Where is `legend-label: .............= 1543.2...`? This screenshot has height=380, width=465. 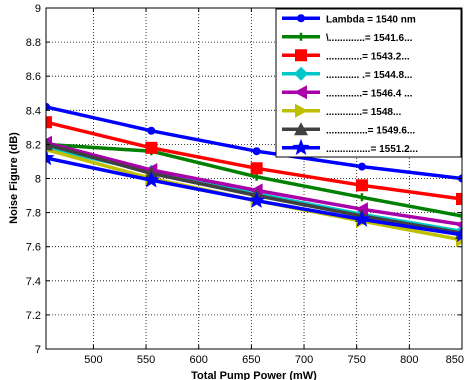 legend-label: .............= 1543.2... is located at coordinates (368, 56).